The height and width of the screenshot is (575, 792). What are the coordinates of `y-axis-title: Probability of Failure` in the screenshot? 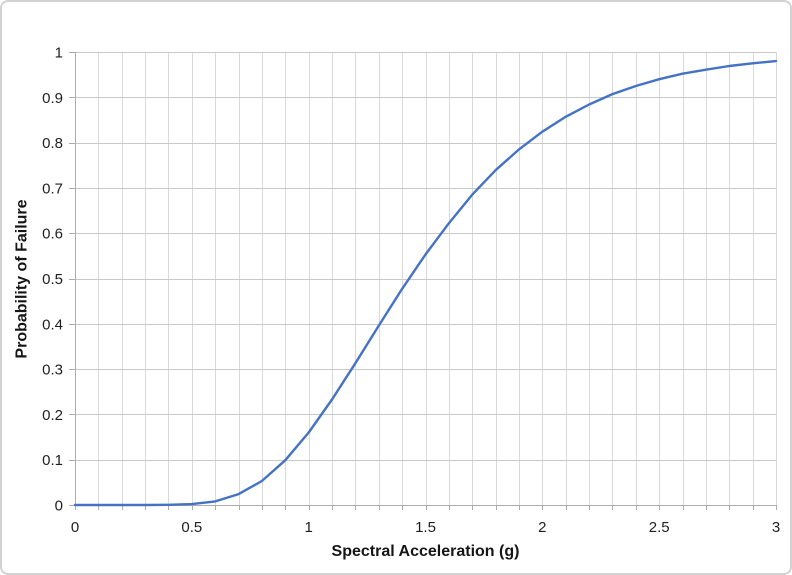 It's located at (23, 278).